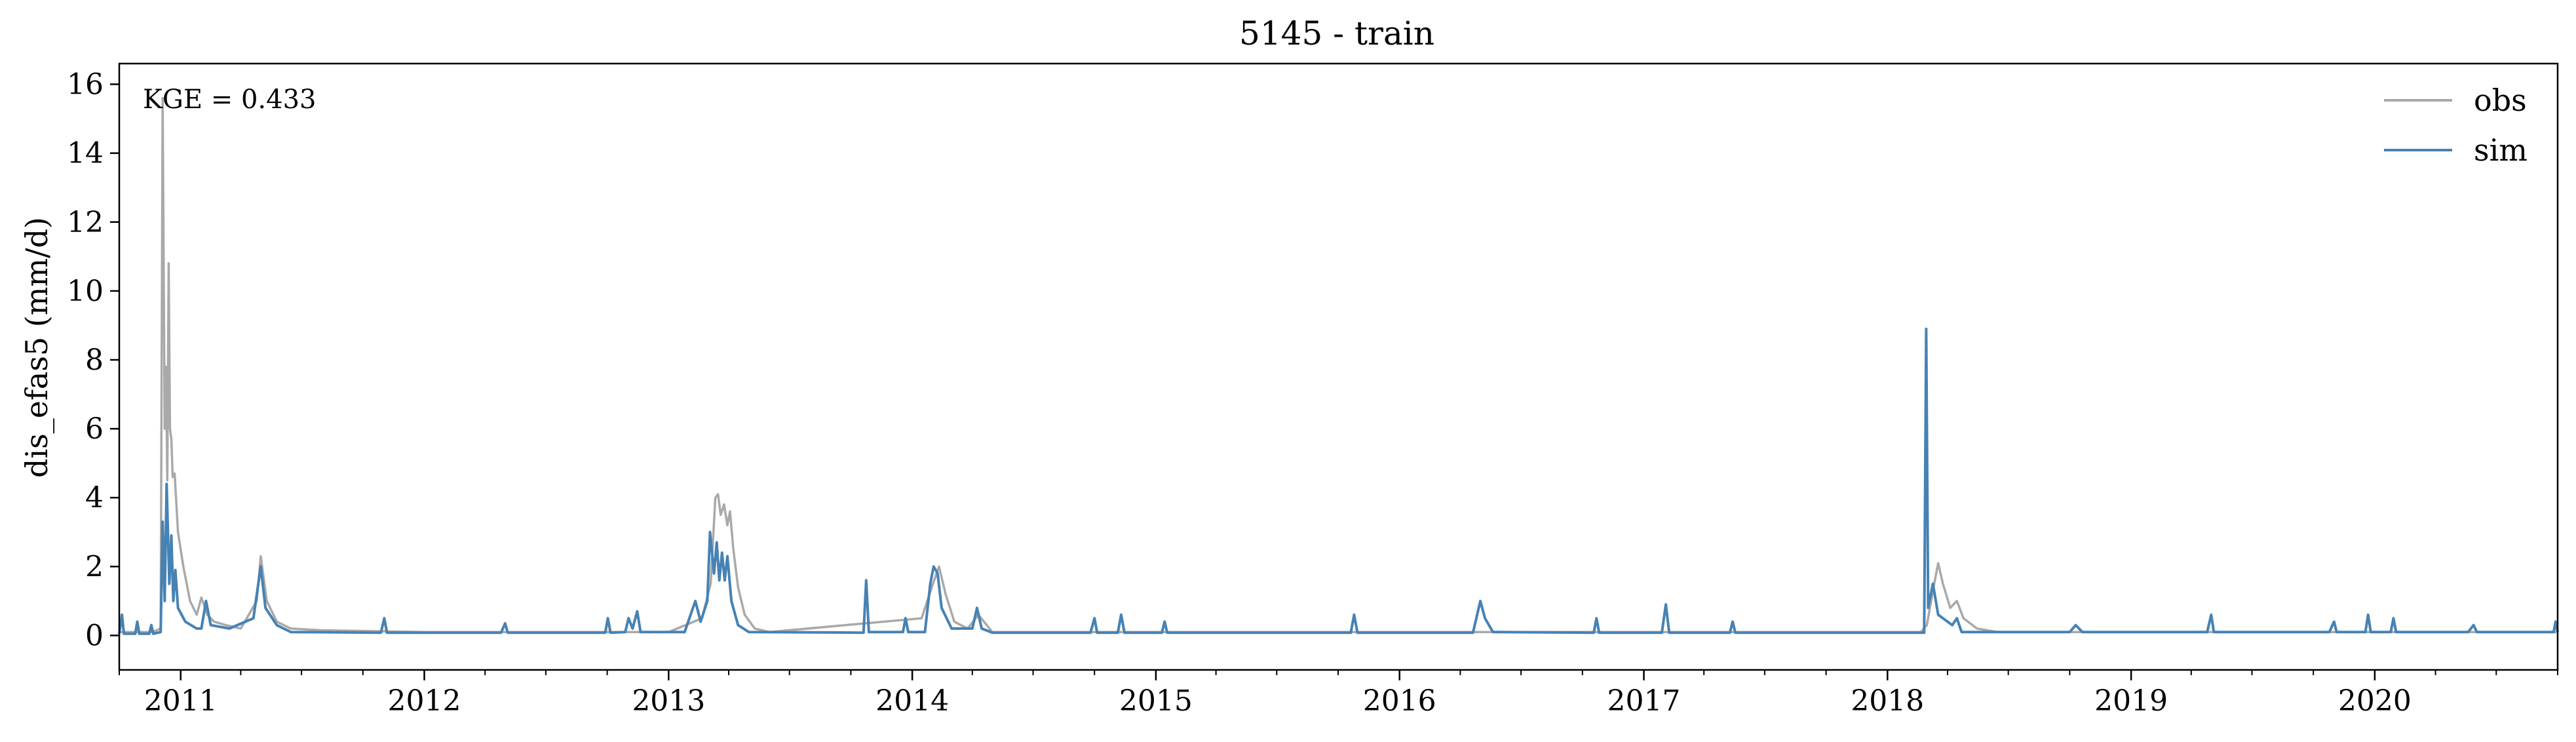 The width and height of the screenshot is (2576, 742). Describe the element at coordinates (668, 701) in the screenshot. I see `x-tick-label: 2013` at that location.